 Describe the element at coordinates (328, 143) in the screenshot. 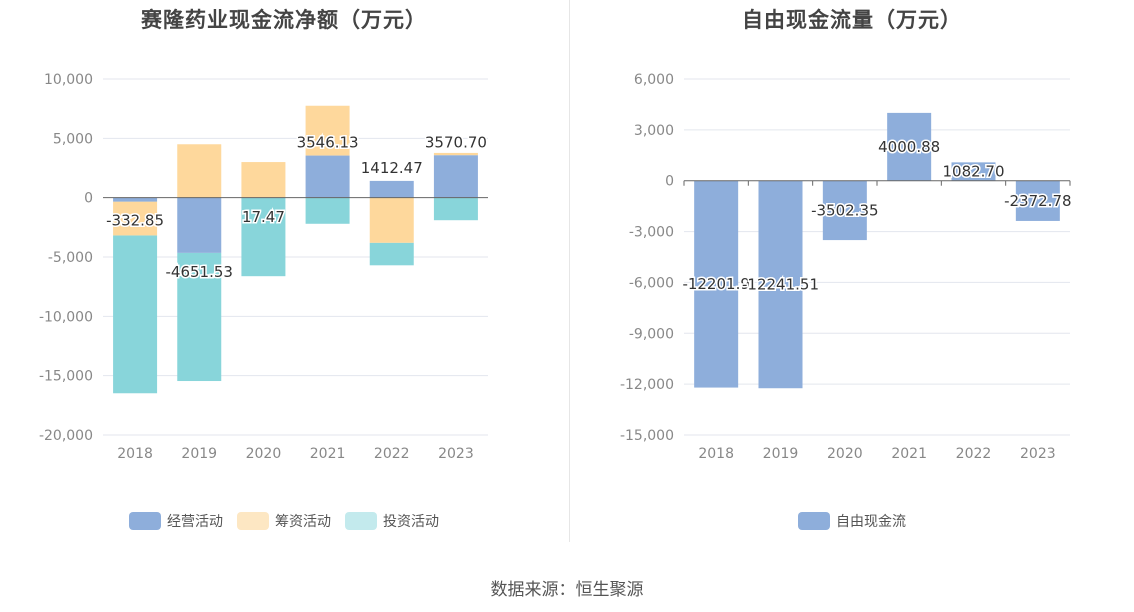

I see `data-label: 3546.13` at that location.